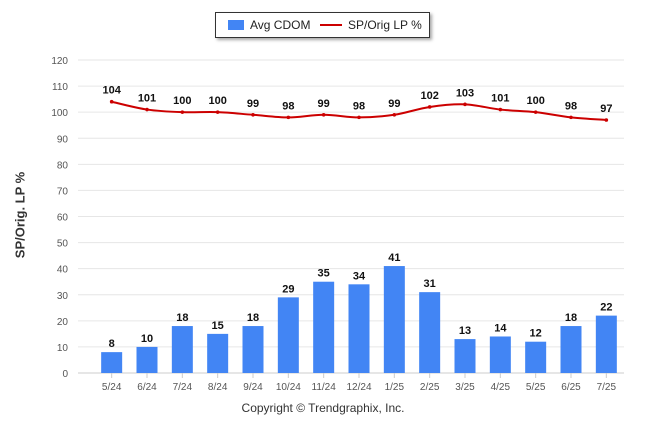 This screenshot has width=646, height=434. I want to click on bar-data-label: 29, so click(288, 289).